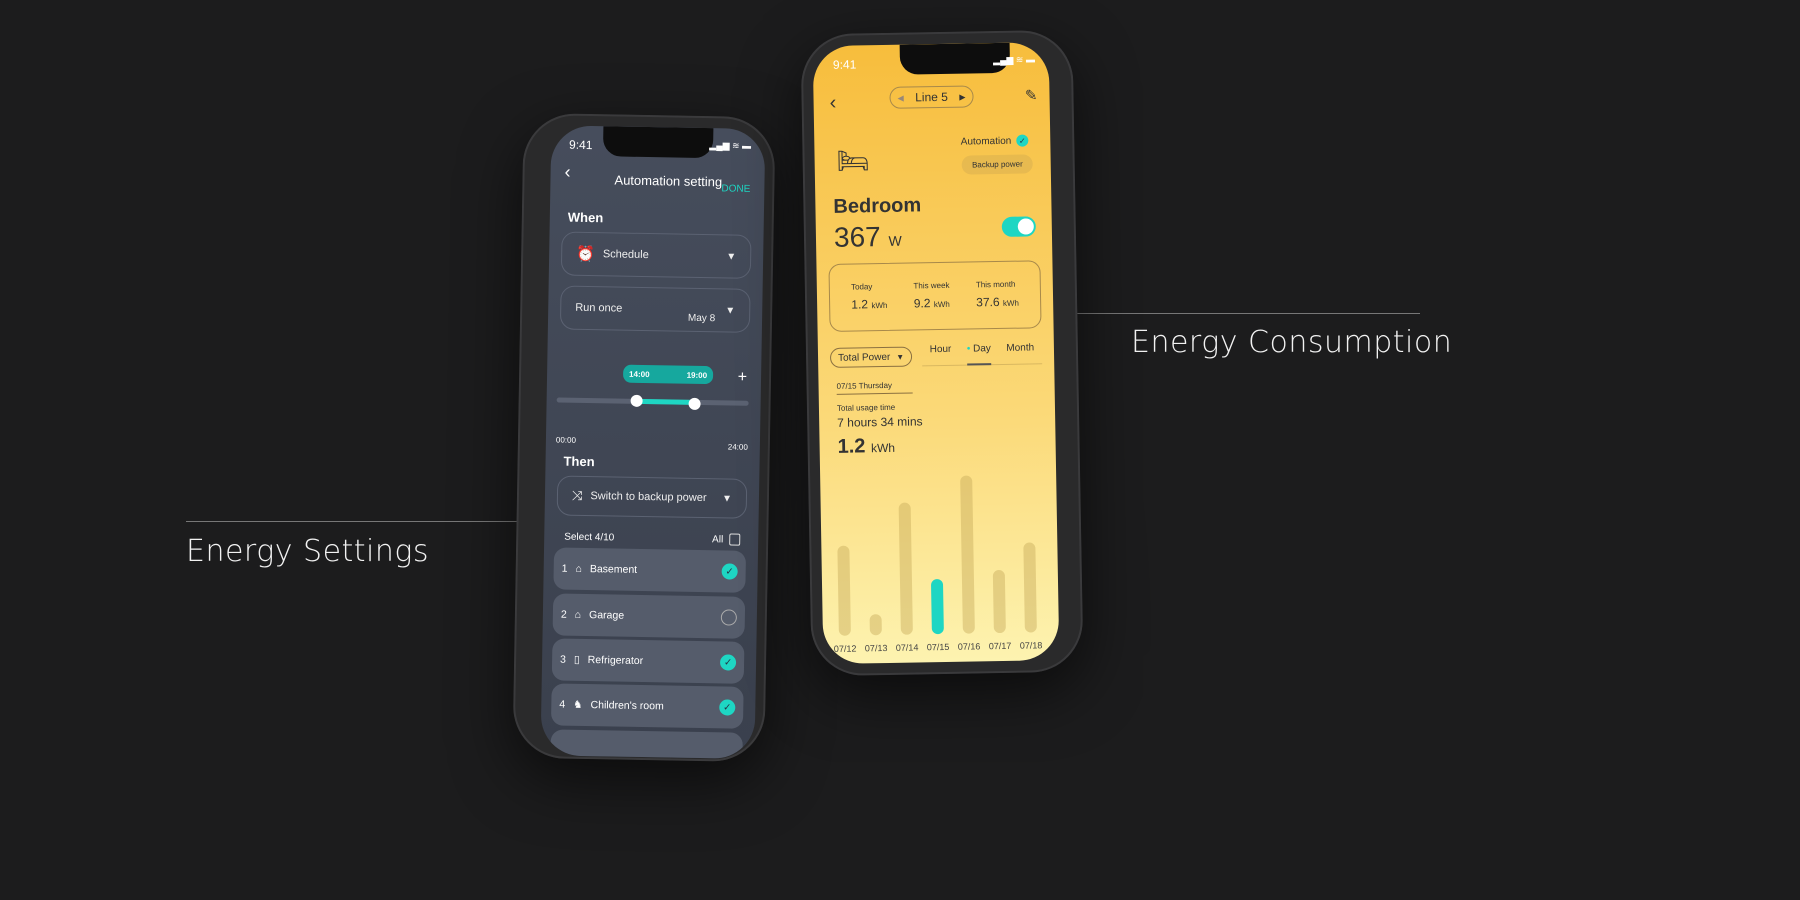  I want to click on status-time: 9:41, so click(580, 145).